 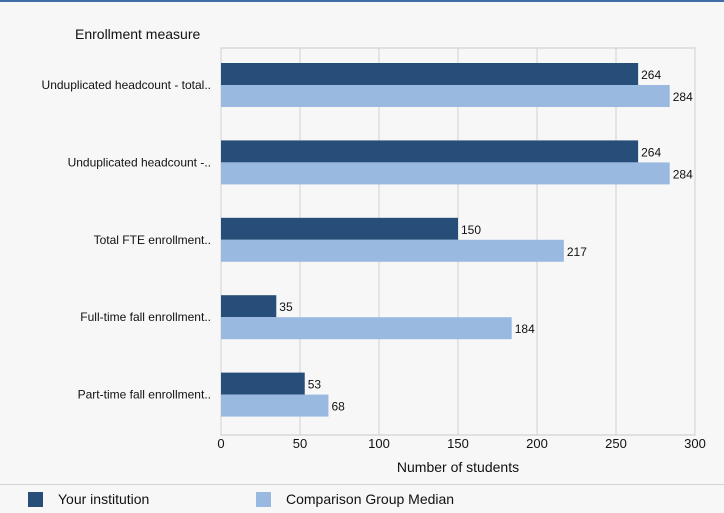 I want to click on data-label-your-institution-4: 35, so click(x=286, y=307).